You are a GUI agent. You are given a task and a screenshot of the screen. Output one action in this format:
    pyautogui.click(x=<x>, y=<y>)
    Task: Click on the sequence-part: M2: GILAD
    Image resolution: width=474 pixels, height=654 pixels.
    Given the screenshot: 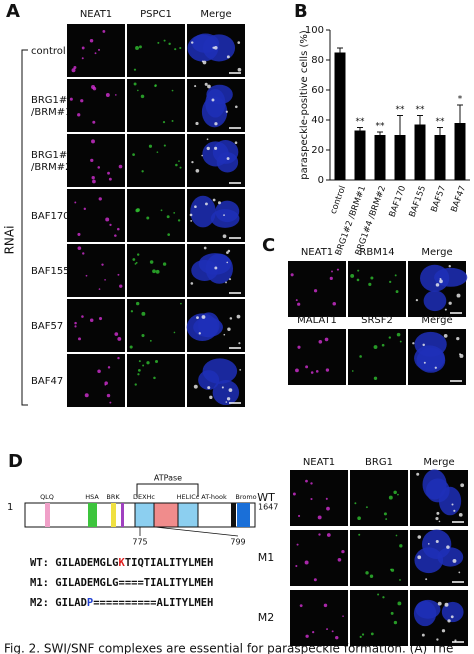 What is the action you would take?
    pyautogui.click(x=58, y=603)
    